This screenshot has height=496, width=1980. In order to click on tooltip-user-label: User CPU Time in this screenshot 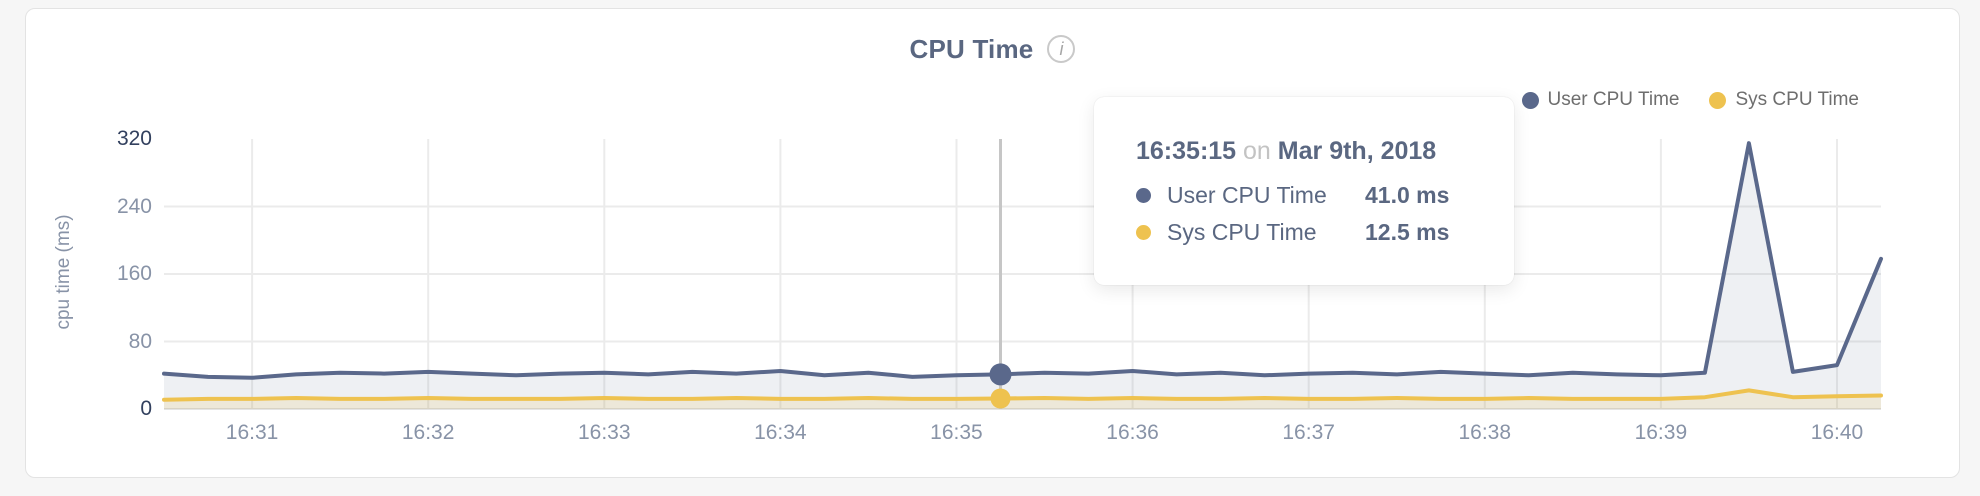, I will do `click(1247, 195)`.